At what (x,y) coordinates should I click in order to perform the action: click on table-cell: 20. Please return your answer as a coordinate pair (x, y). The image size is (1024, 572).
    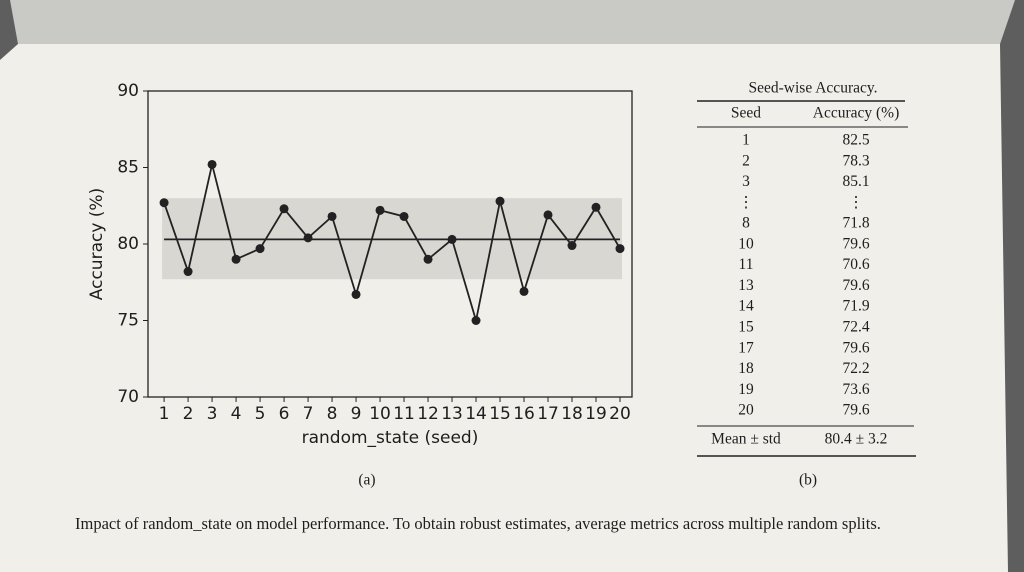
    Looking at the image, I should click on (746, 410).